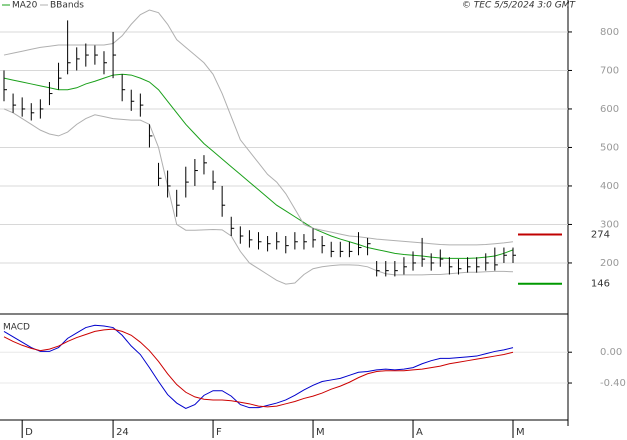 This screenshot has height=440, width=627. I want to click on x-tick-label: 24, so click(122, 432).